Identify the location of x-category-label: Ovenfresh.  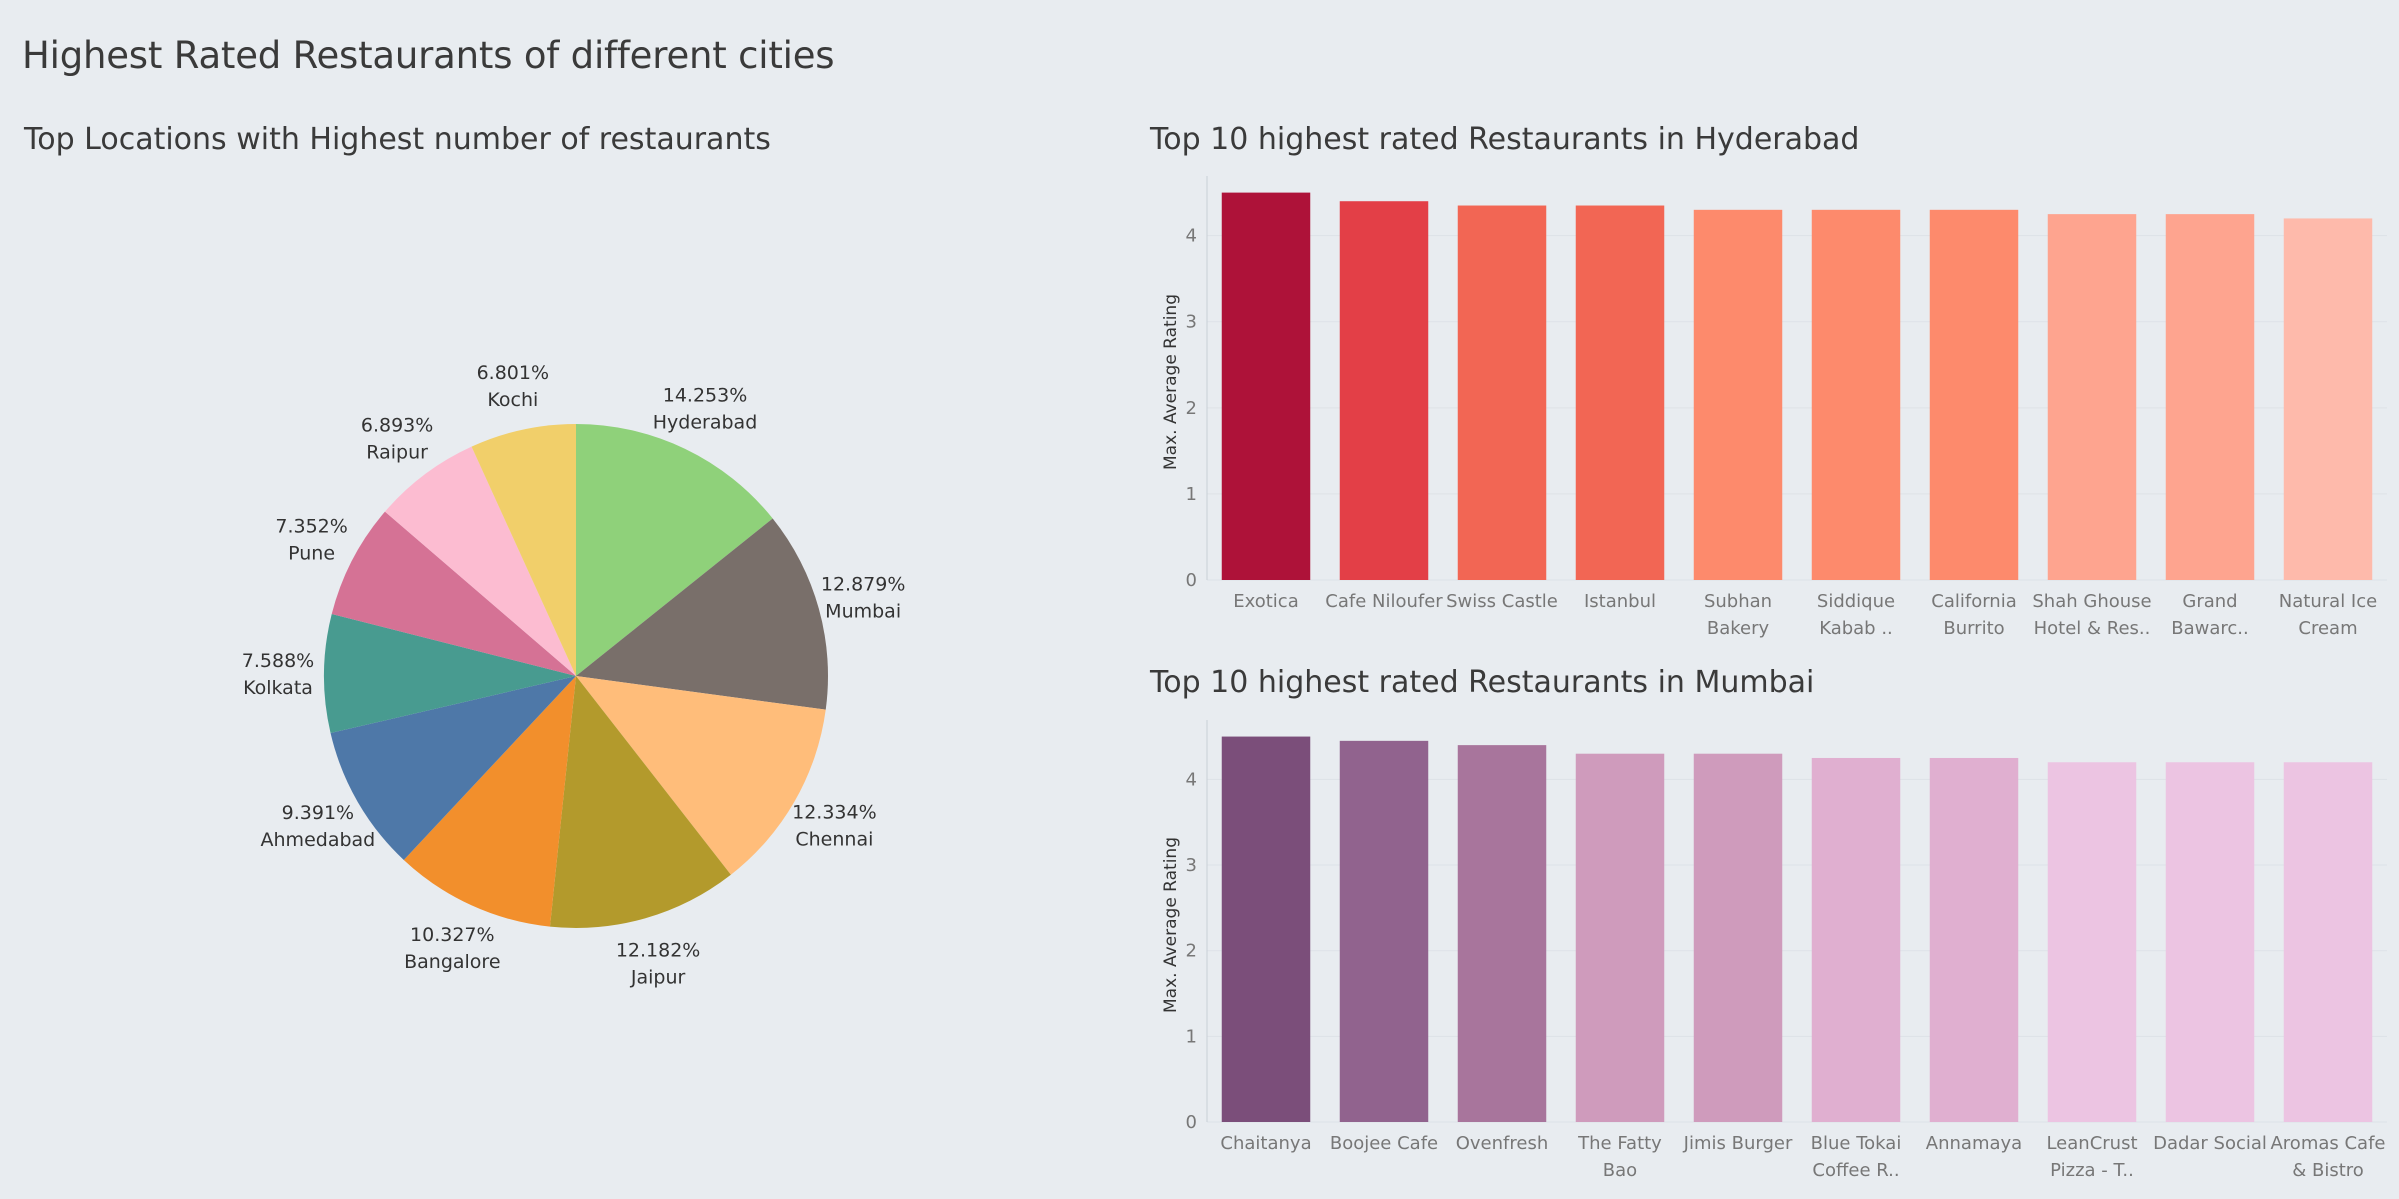
(1502, 1143).